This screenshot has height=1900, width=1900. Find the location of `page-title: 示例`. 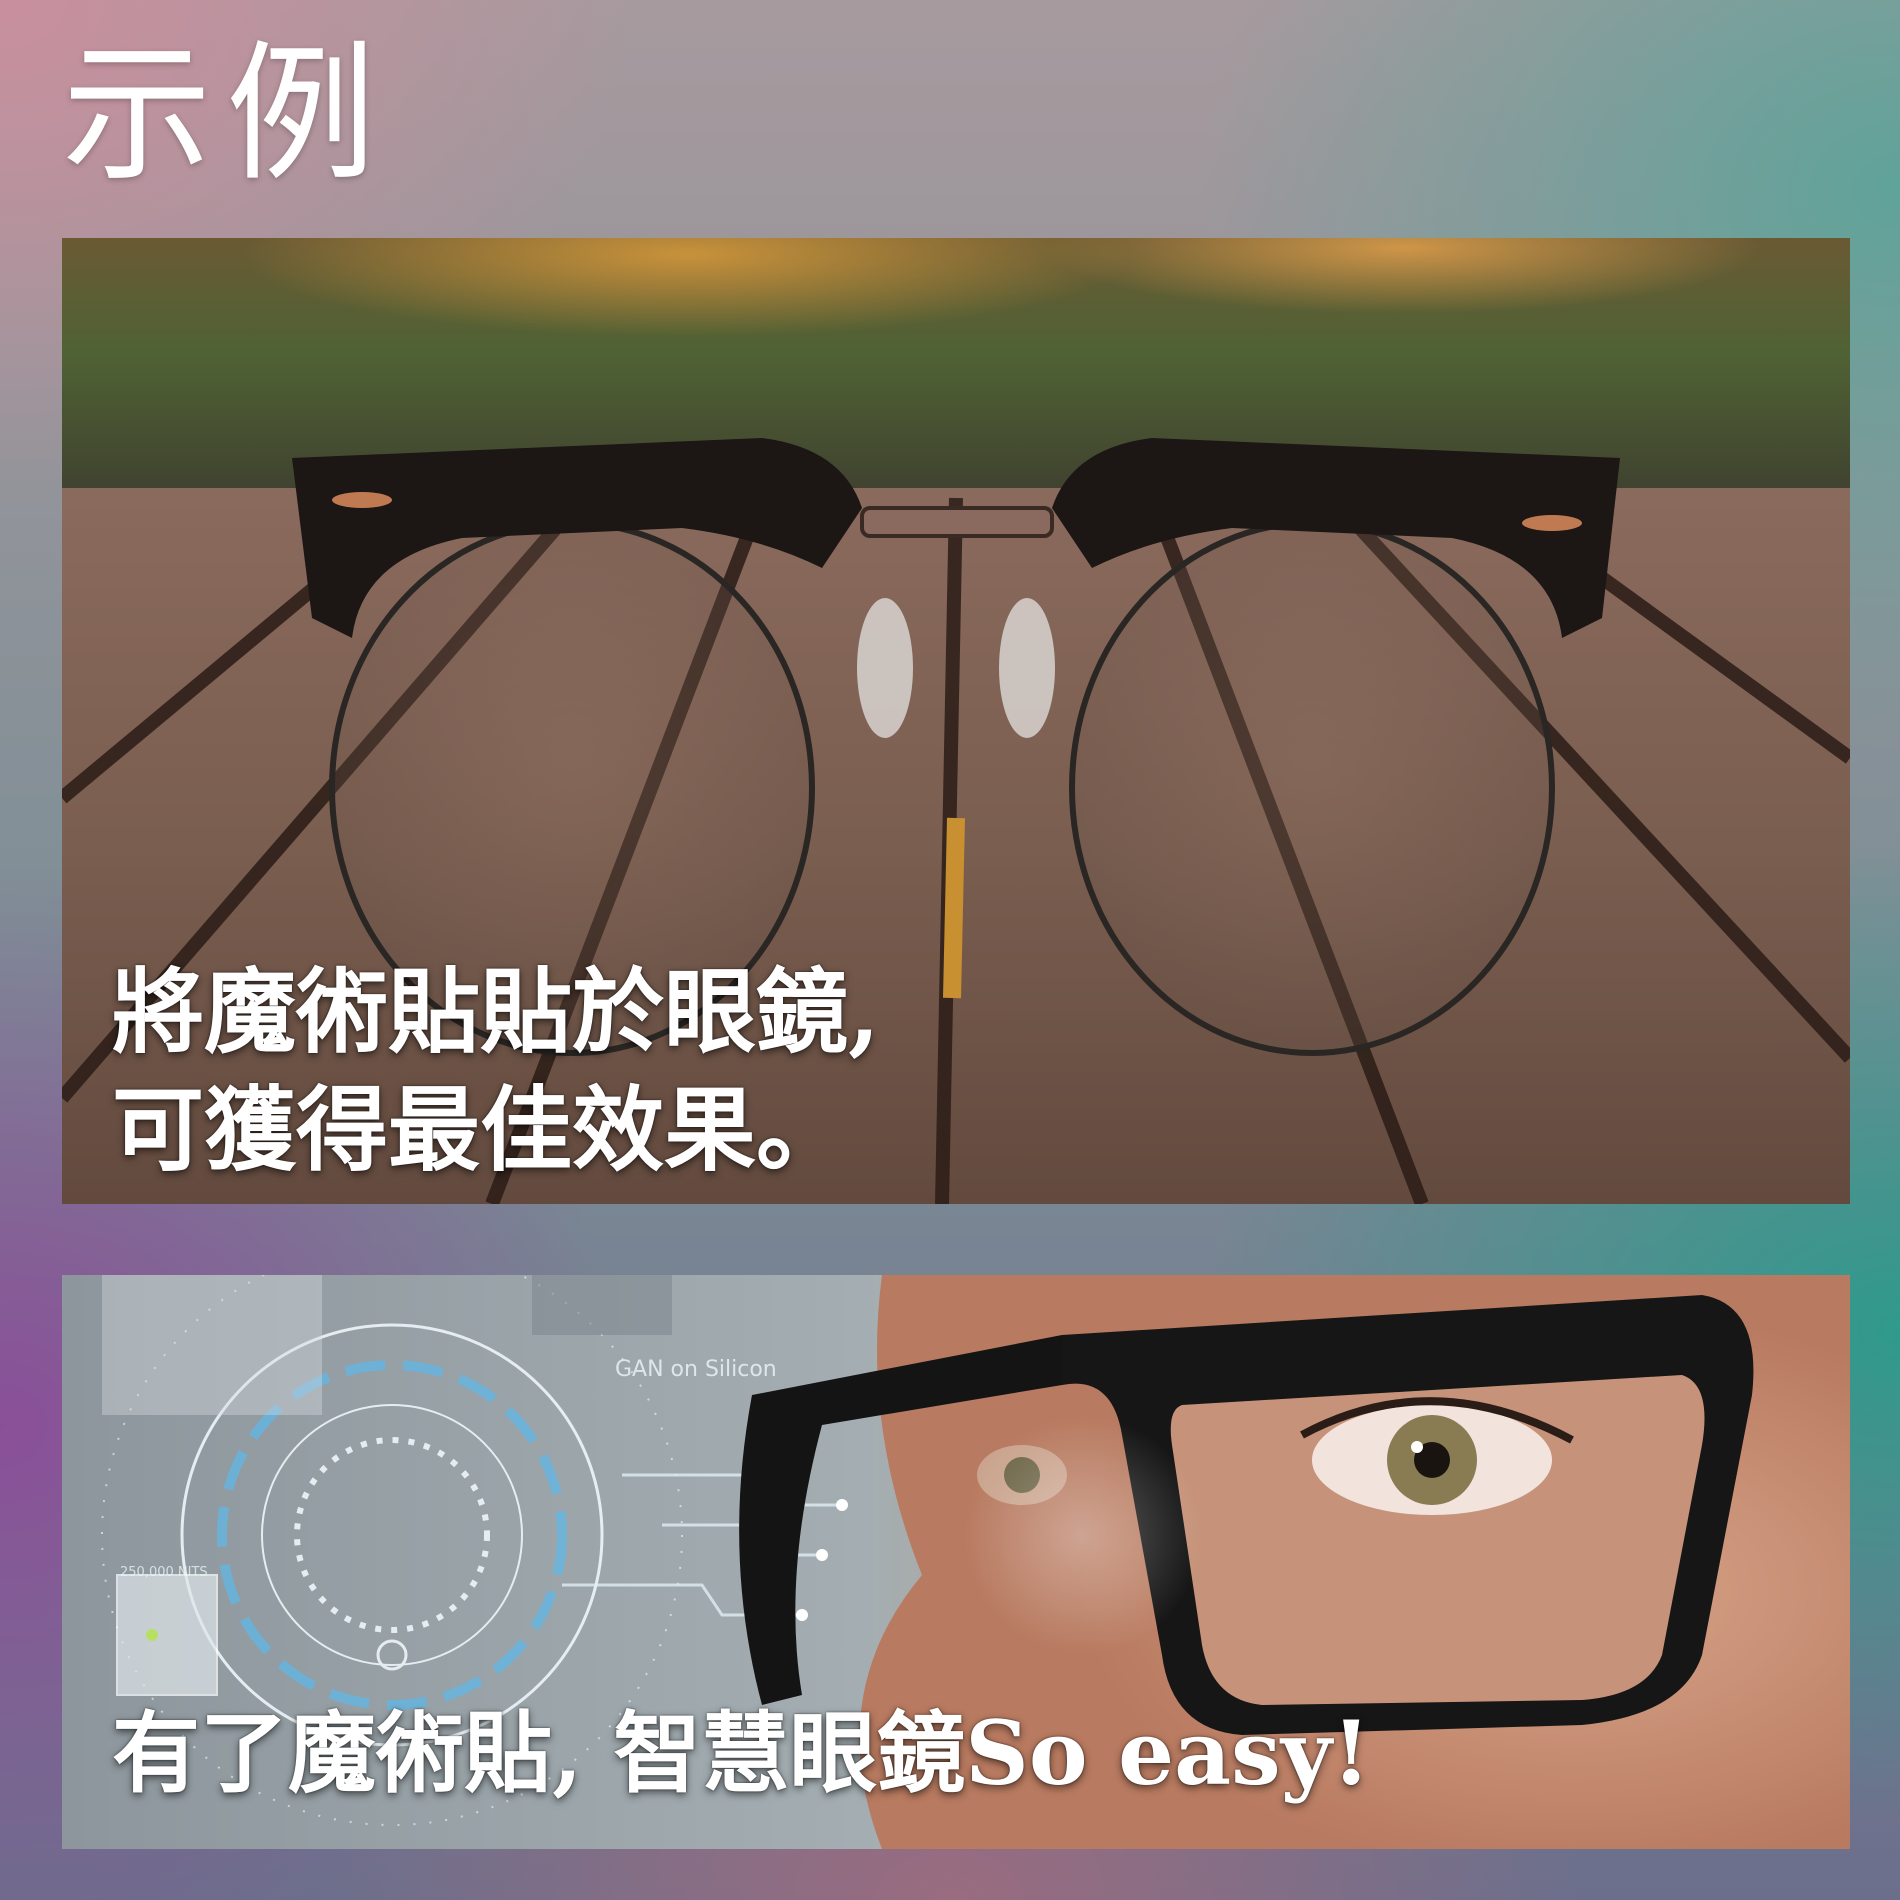

page-title: 示例 is located at coordinates (226, 115).